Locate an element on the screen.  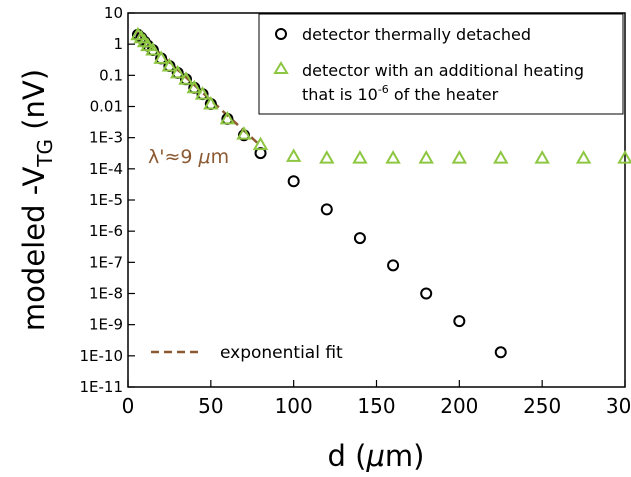
x-tick-label: 100 is located at coordinates (294, 406).